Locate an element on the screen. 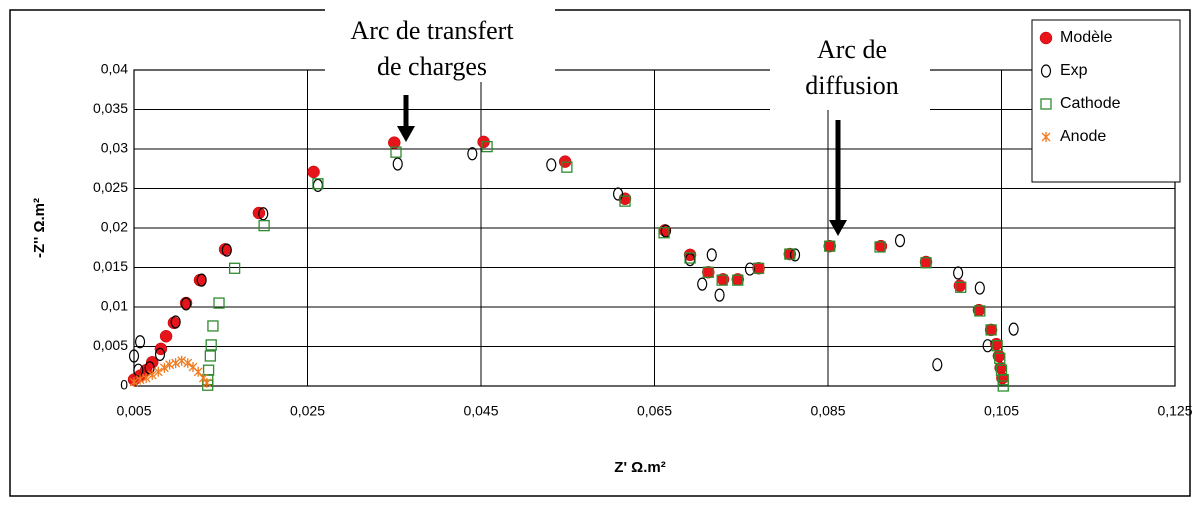 Image resolution: width=1200 pixels, height=511 pixels. x-tick-label: 0,005 is located at coordinates (133, 411).